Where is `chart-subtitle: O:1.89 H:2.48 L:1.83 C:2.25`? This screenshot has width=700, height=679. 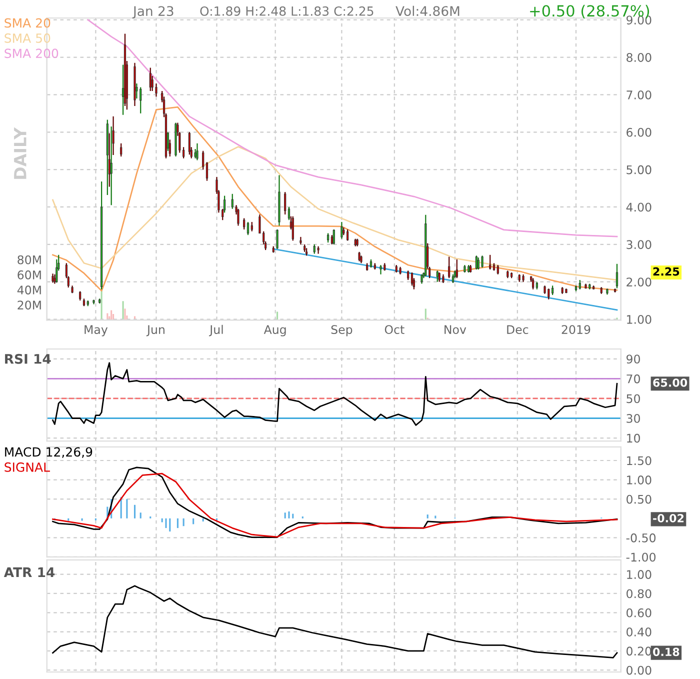
chart-subtitle: O:1.89 H:2.48 L:1.83 C:2.25 is located at coordinates (287, 11).